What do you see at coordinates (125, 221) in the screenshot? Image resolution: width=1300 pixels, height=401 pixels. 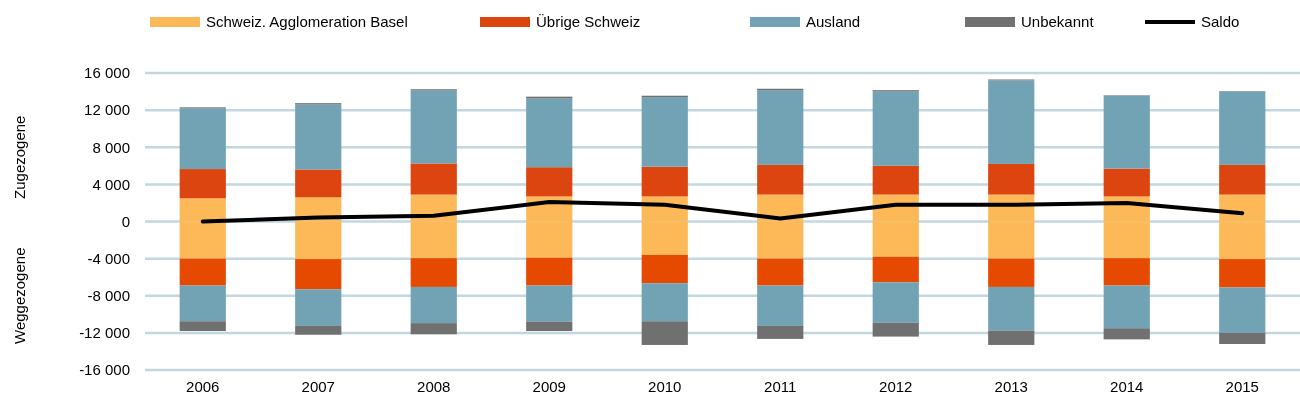 I see `y-tick-label: 0` at bounding box center [125, 221].